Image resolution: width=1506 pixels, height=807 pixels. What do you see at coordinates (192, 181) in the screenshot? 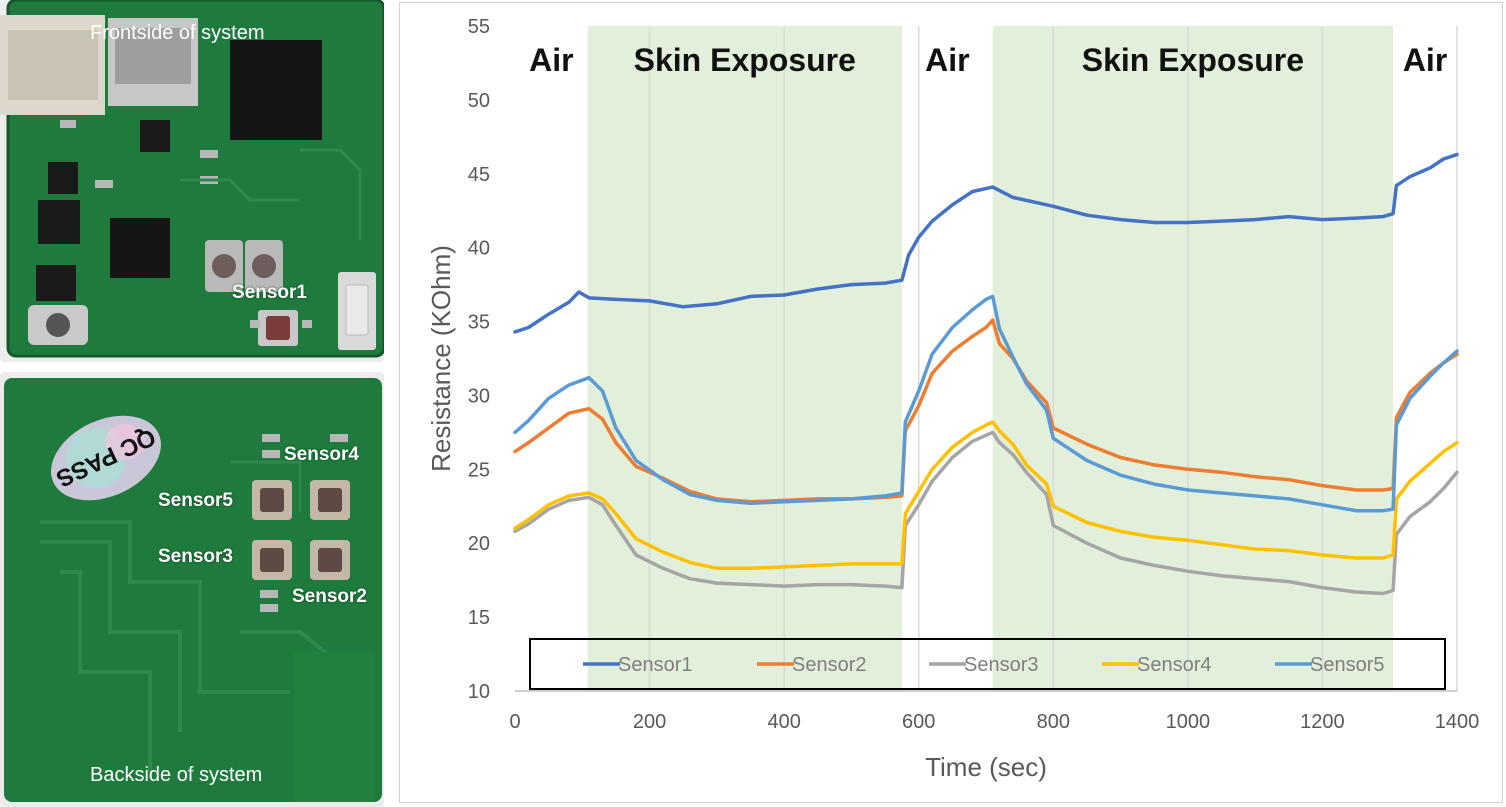
I see `front-board-photo: Frontside of system Sensor1` at bounding box center [192, 181].